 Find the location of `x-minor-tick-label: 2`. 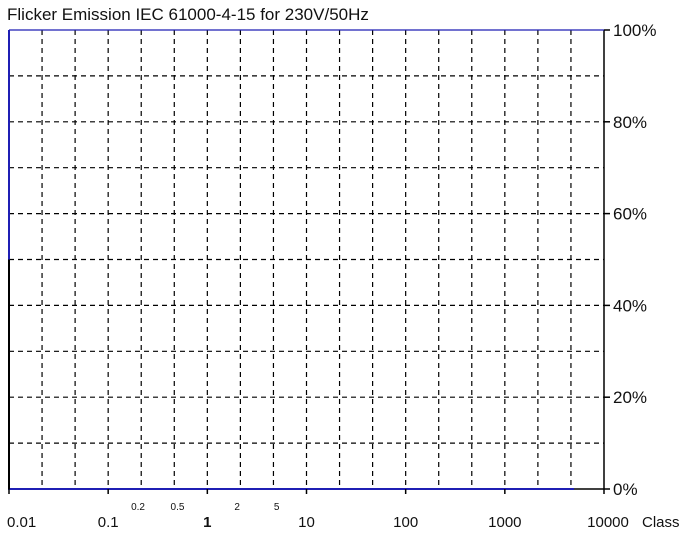

x-minor-tick-label: 2 is located at coordinates (237, 507).